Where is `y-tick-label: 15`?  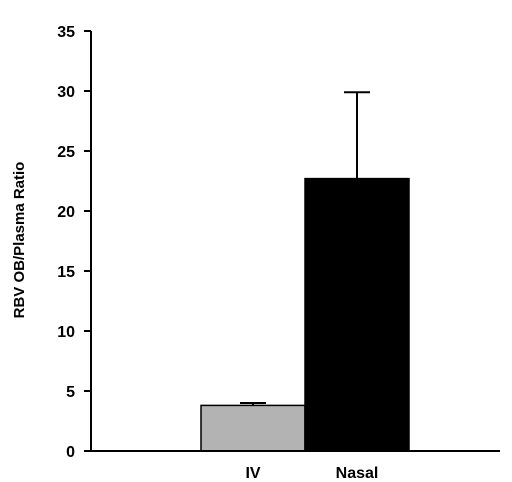
y-tick-label: 15 is located at coordinates (66, 272).